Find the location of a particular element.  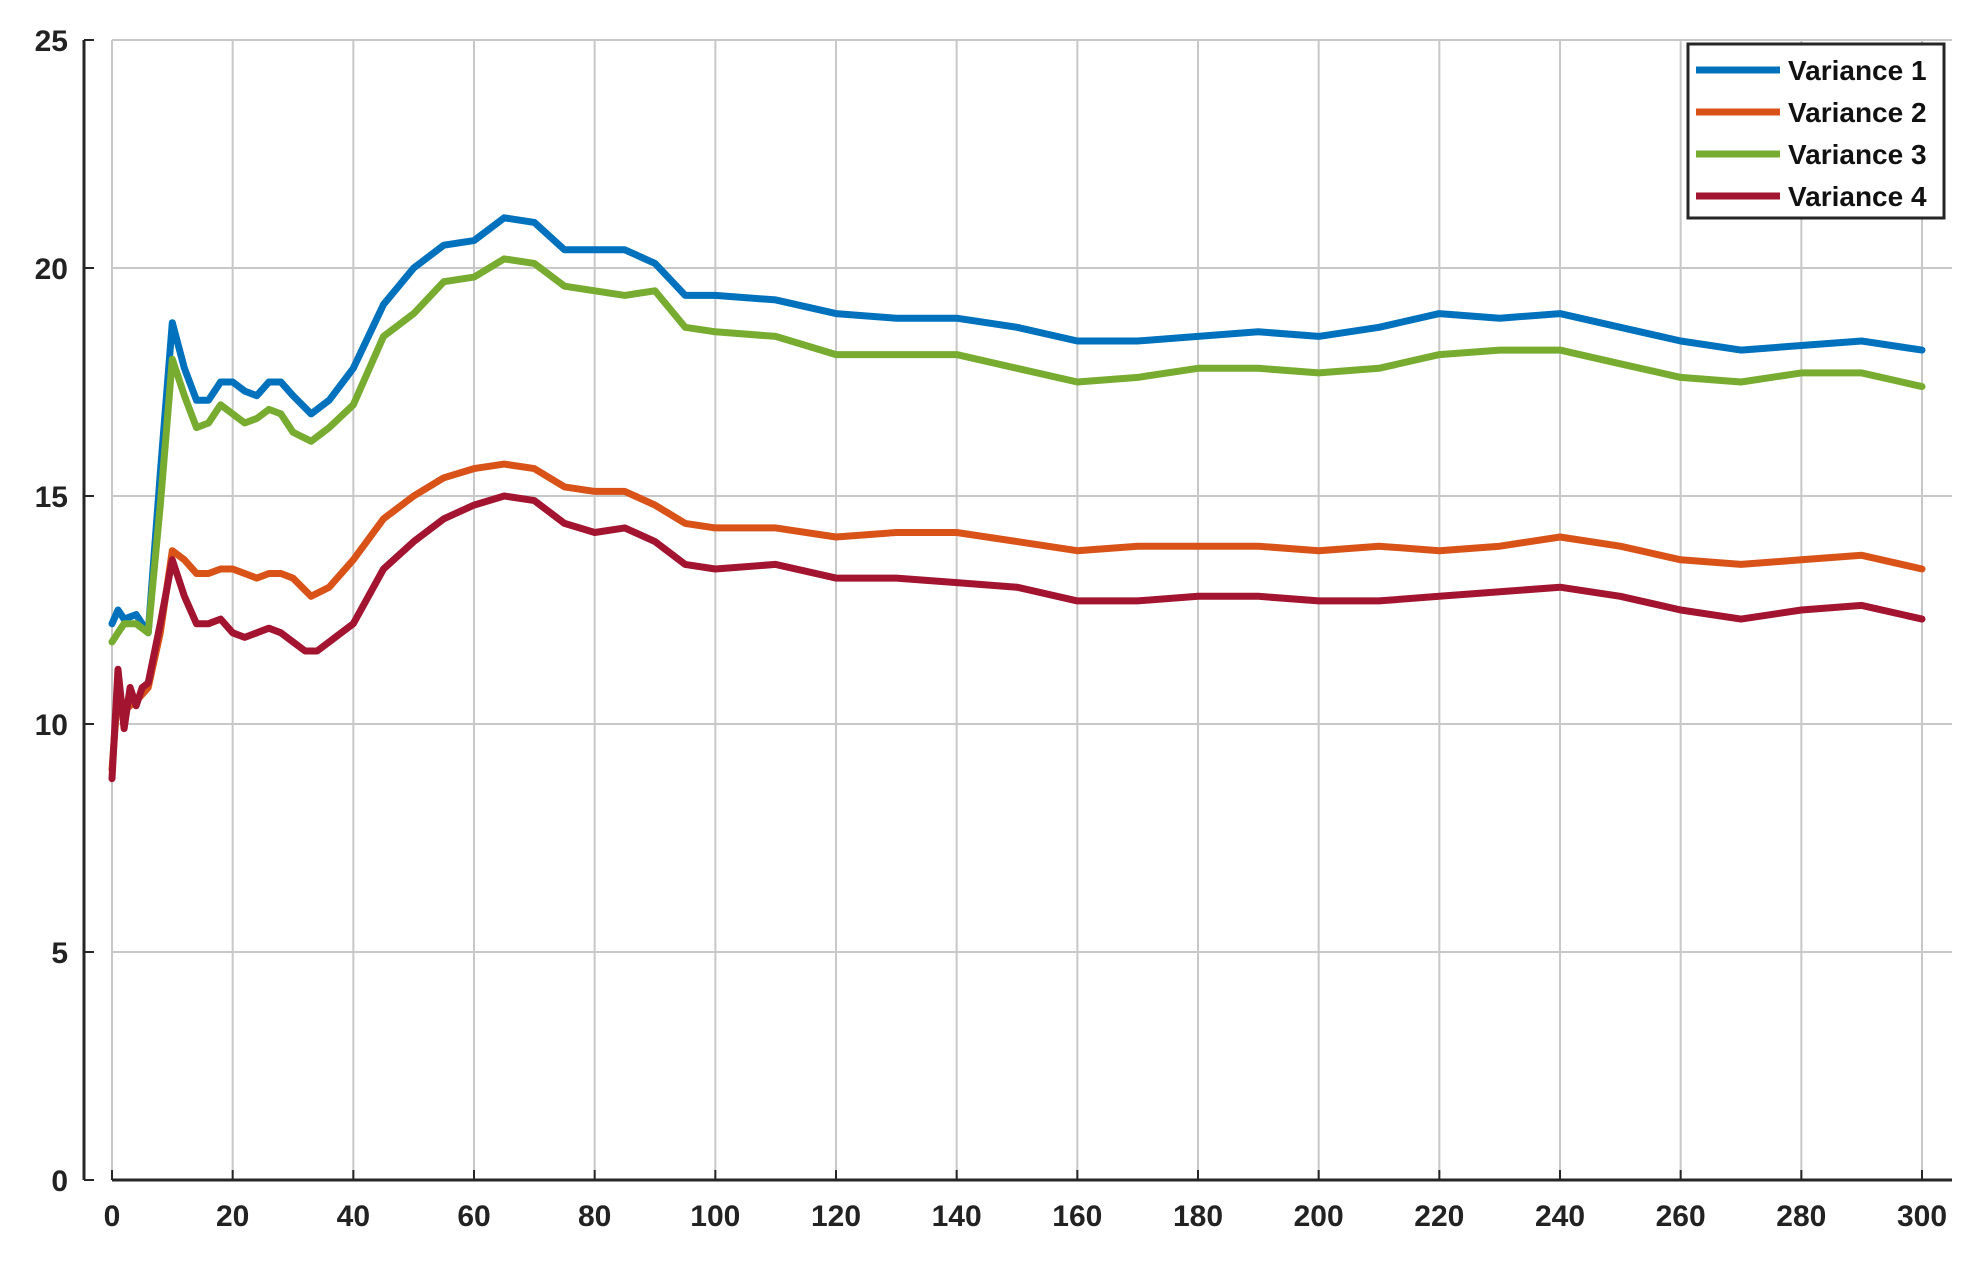

x-tick-label: 220 is located at coordinates (1439, 1216).